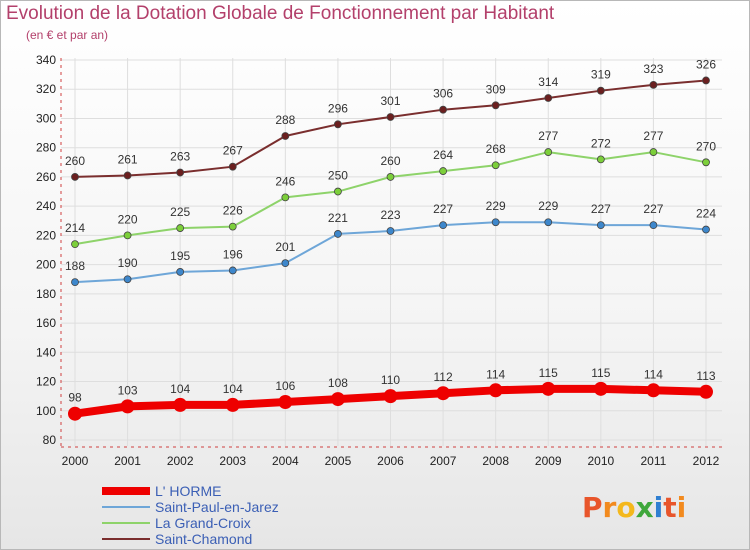 The width and height of the screenshot is (750, 550). I want to click on data-label-l-horme: 108, so click(338, 383).